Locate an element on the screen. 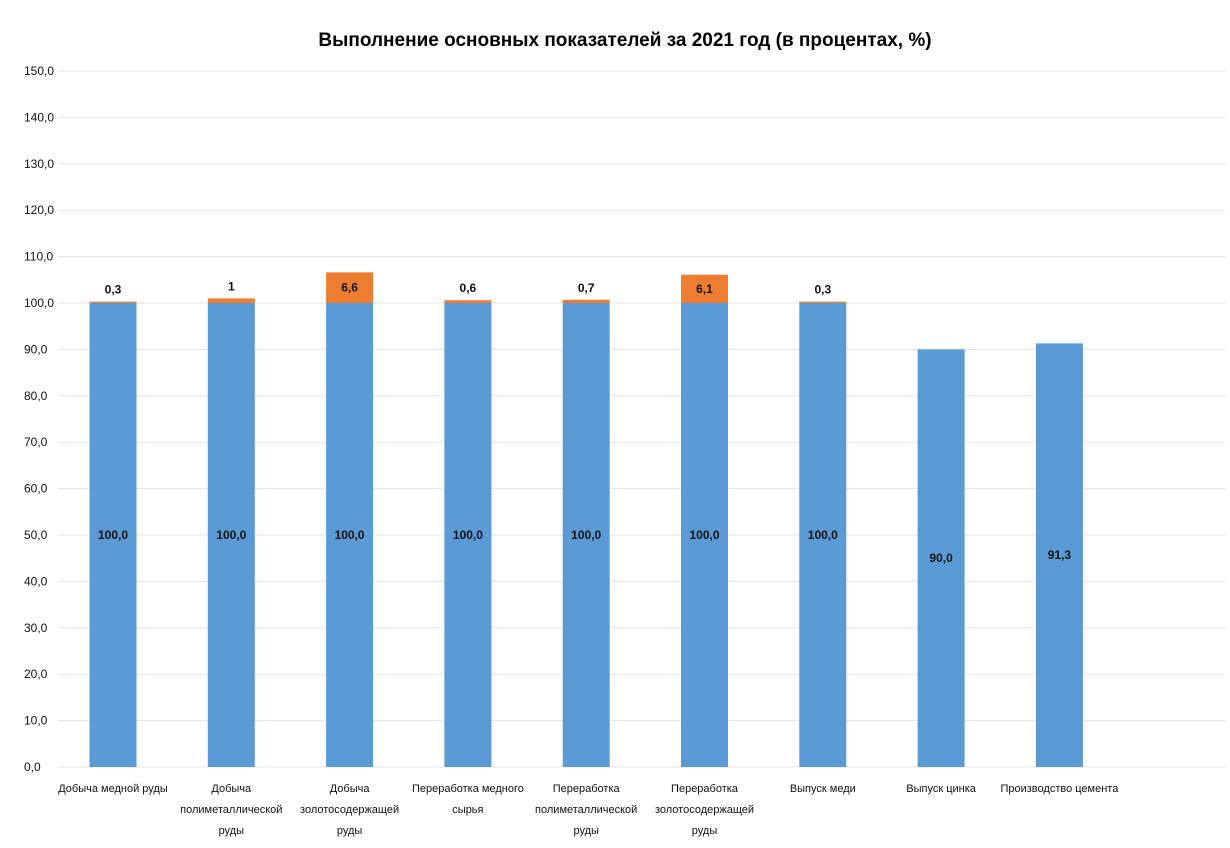  data-label-base: 90,0 is located at coordinates (941, 558).